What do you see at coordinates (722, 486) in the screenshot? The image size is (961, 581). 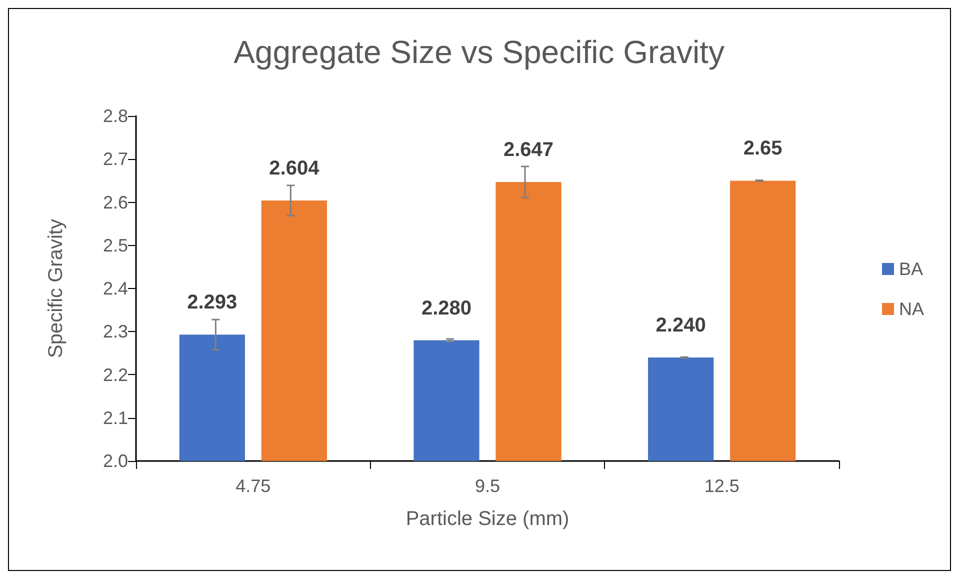 I see `x-tick-label: 12.5` at bounding box center [722, 486].